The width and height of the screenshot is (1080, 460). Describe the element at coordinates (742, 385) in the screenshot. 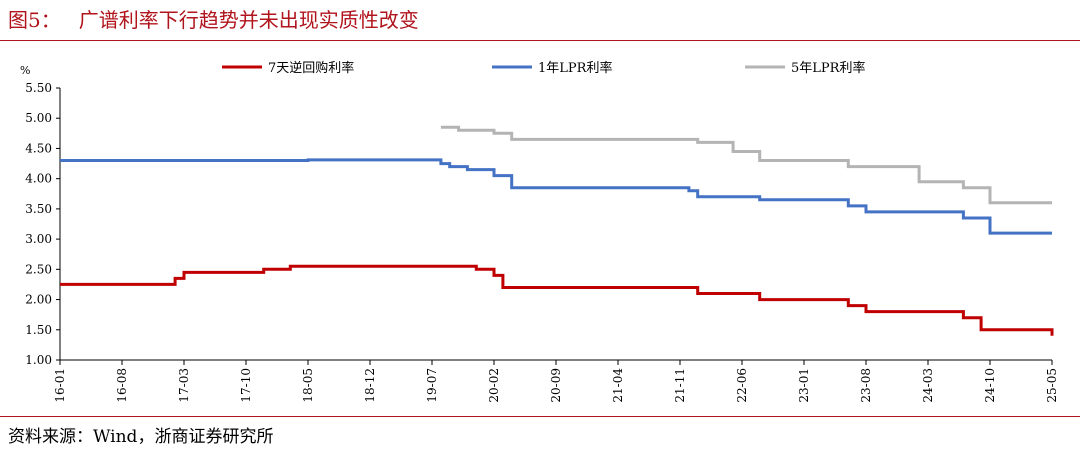

I see `x-tick-label: 22-06` at that location.